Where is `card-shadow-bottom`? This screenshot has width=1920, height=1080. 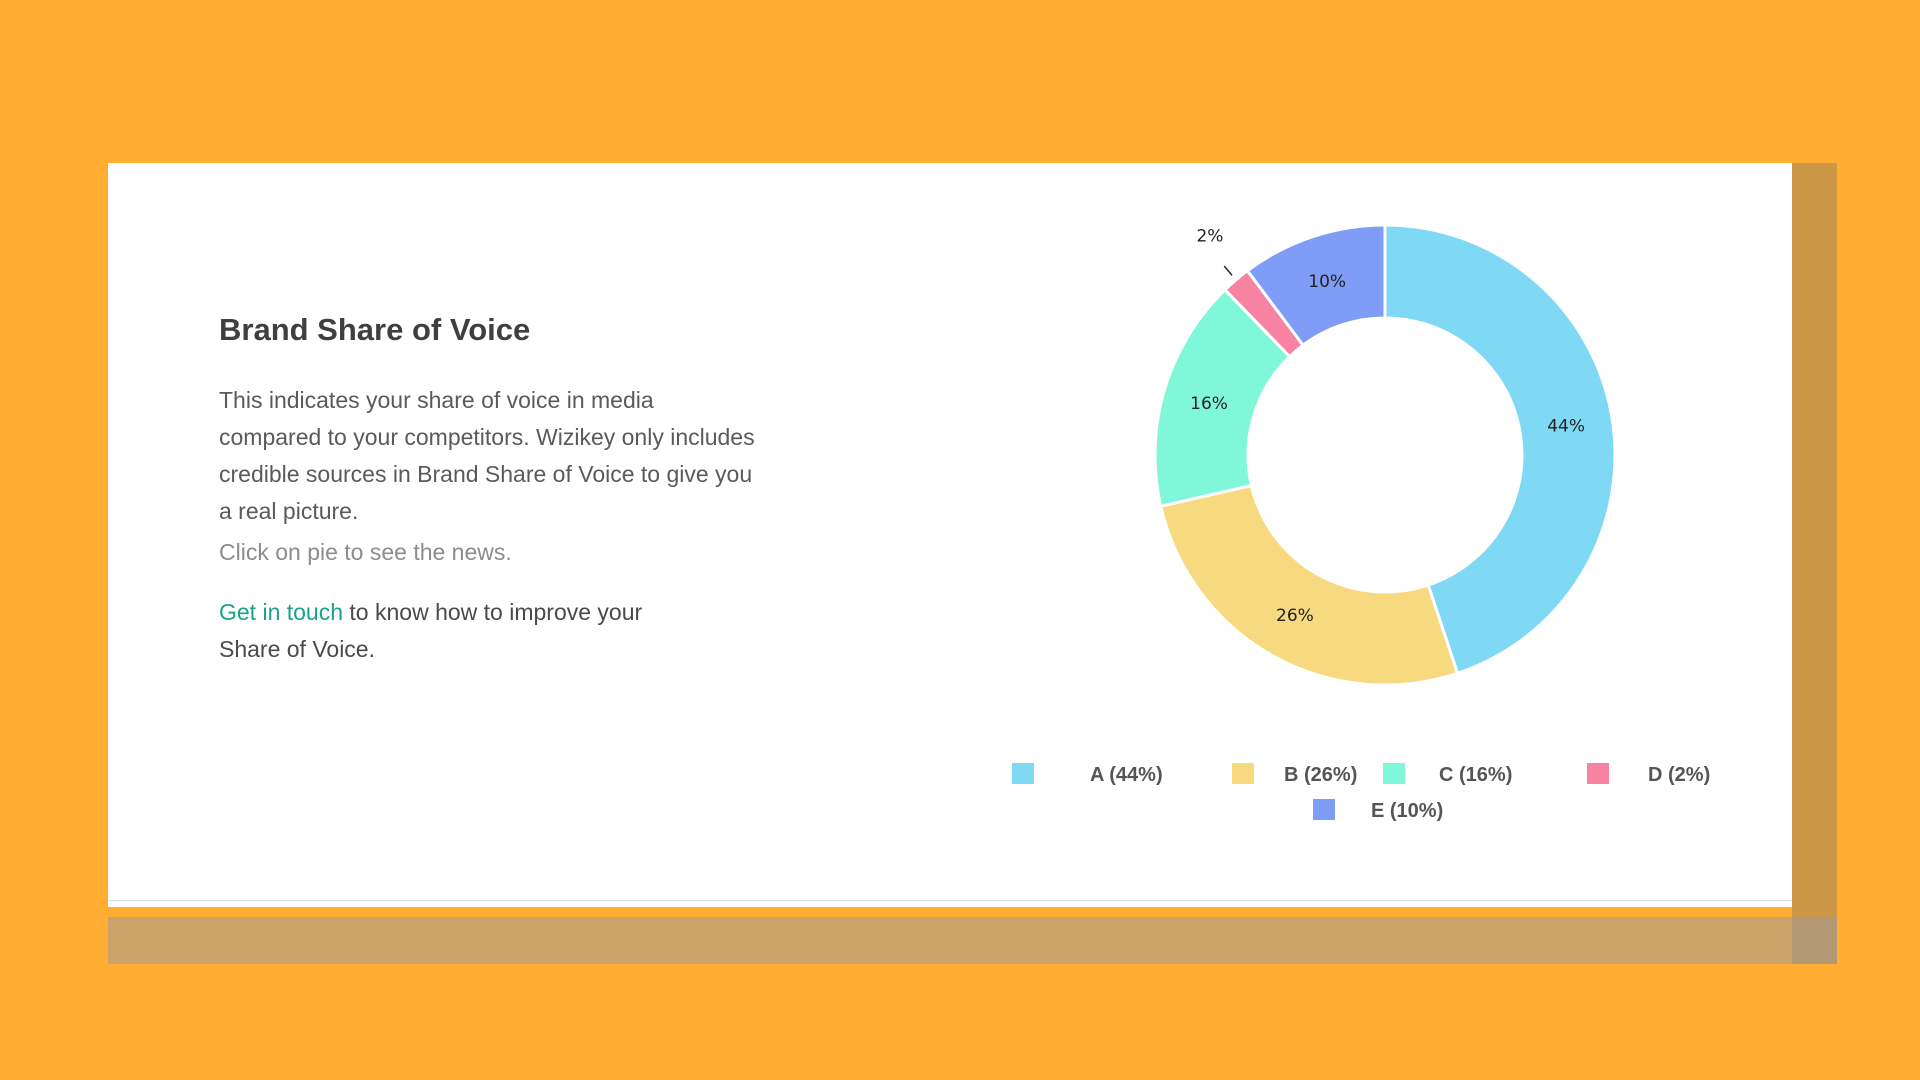
card-shadow-bottom is located at coordinates (950, 940).